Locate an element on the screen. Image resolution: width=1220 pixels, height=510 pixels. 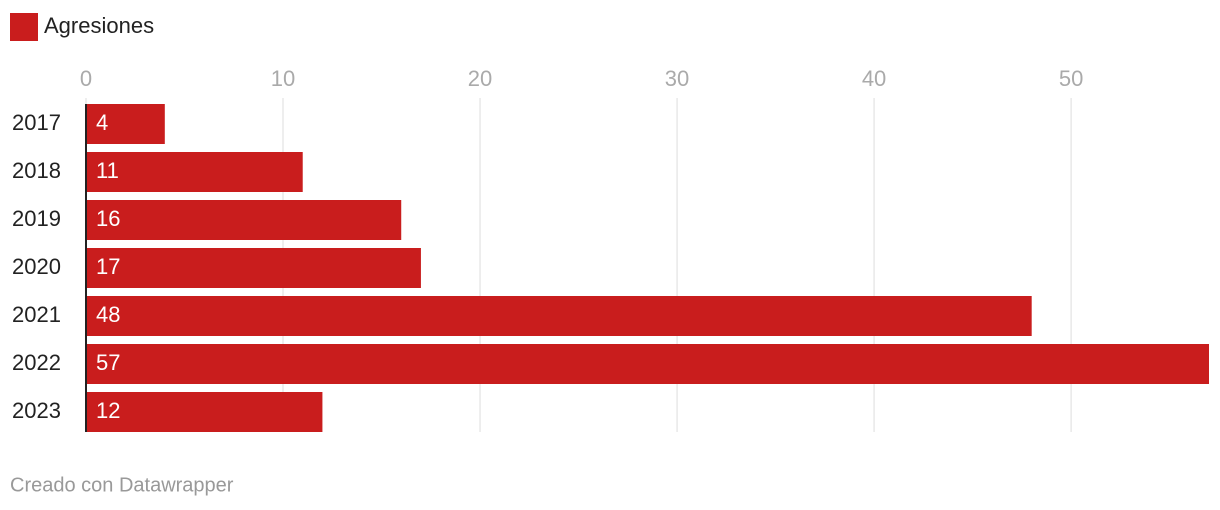
data-label: 17 is located at coordinates (108, 266).